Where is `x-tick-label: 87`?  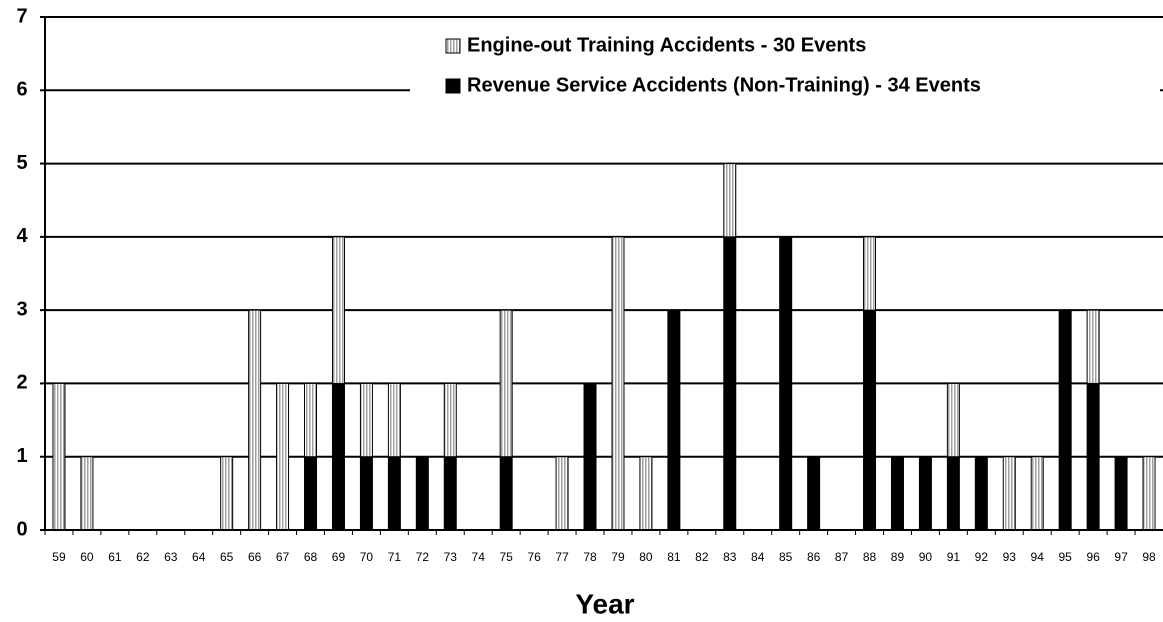 x-tick-label: 87 is located at coordinates (842, 557).